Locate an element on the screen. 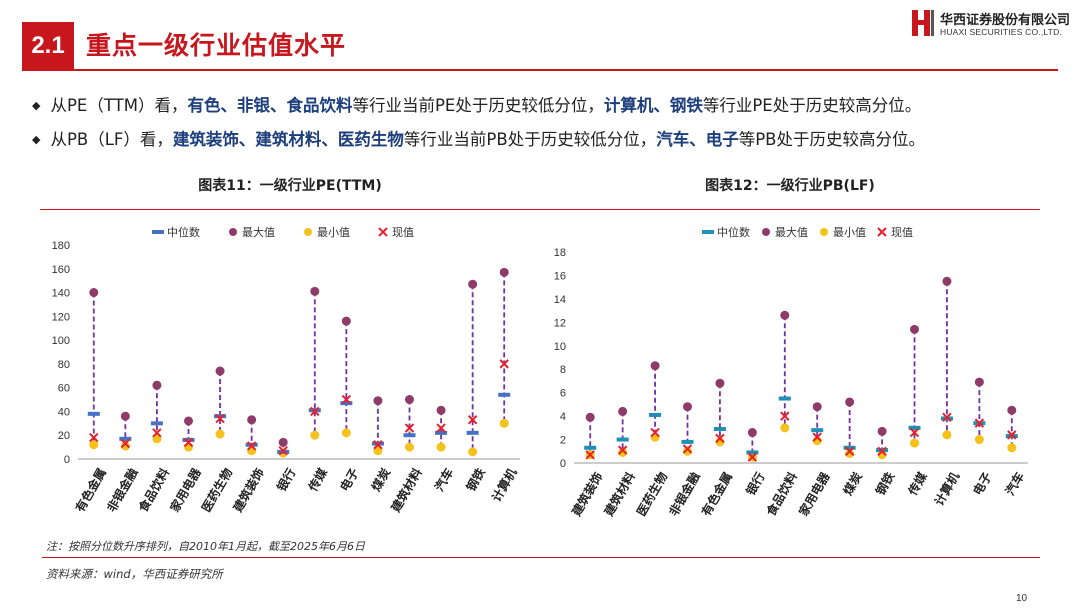 Image resolution: width=1080 pixels, height=610 pixels. section-number: 2.1 is located at coordinates (48, 46).